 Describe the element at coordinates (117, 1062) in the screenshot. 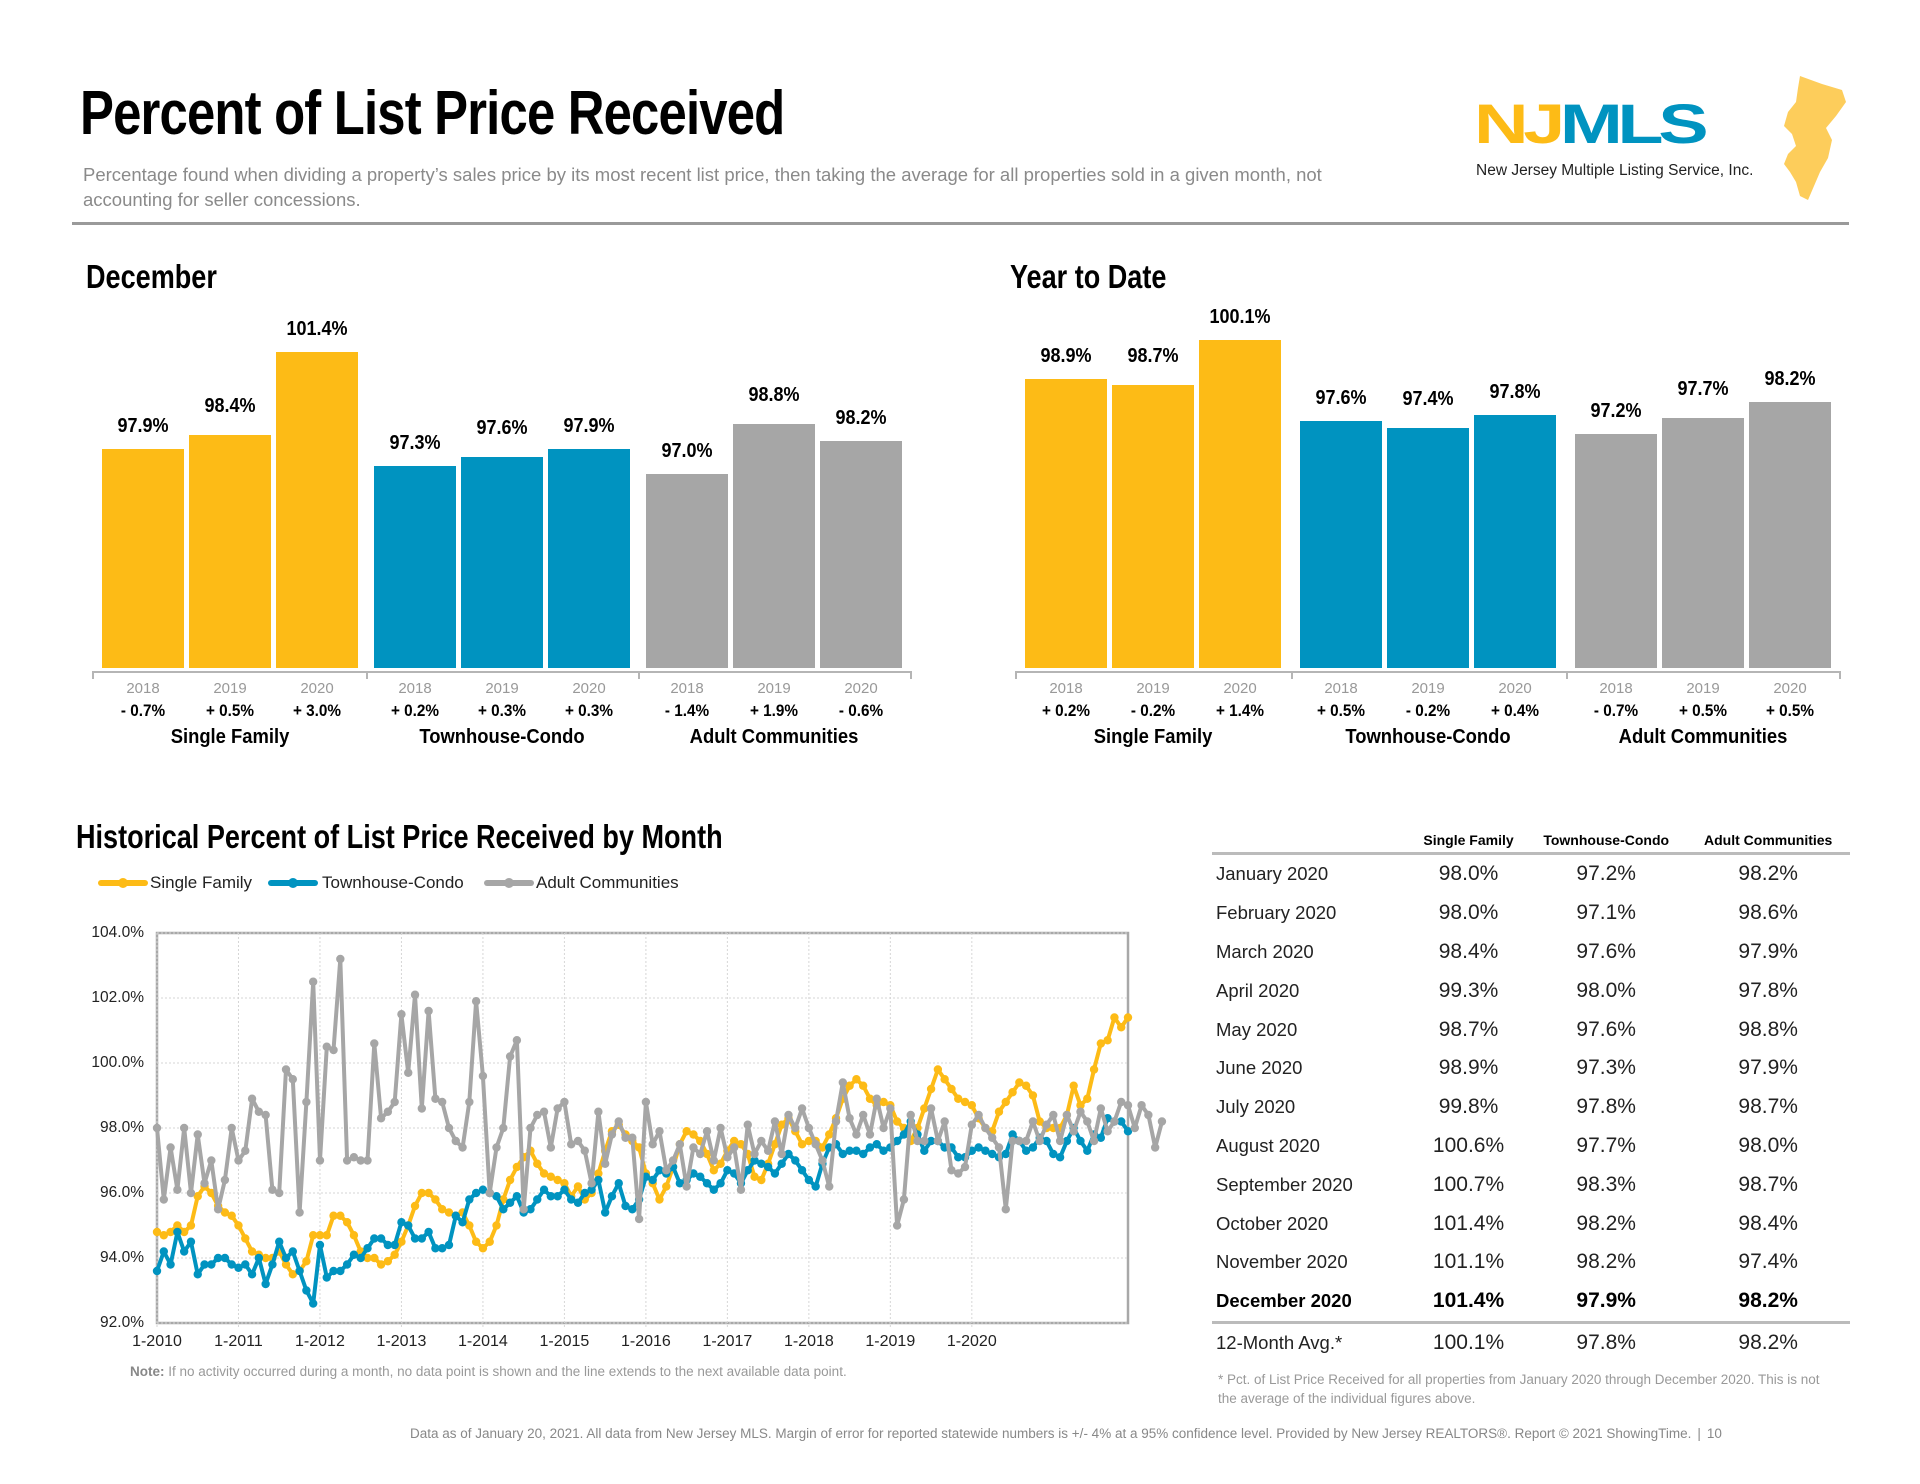

I see `y-tick-label: 100.0%` at that location.